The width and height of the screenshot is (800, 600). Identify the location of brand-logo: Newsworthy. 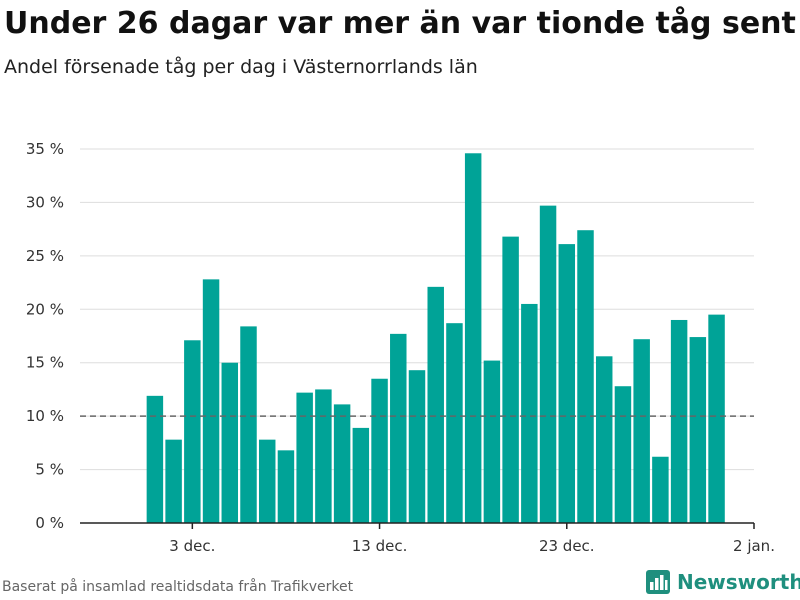
(722, 582).